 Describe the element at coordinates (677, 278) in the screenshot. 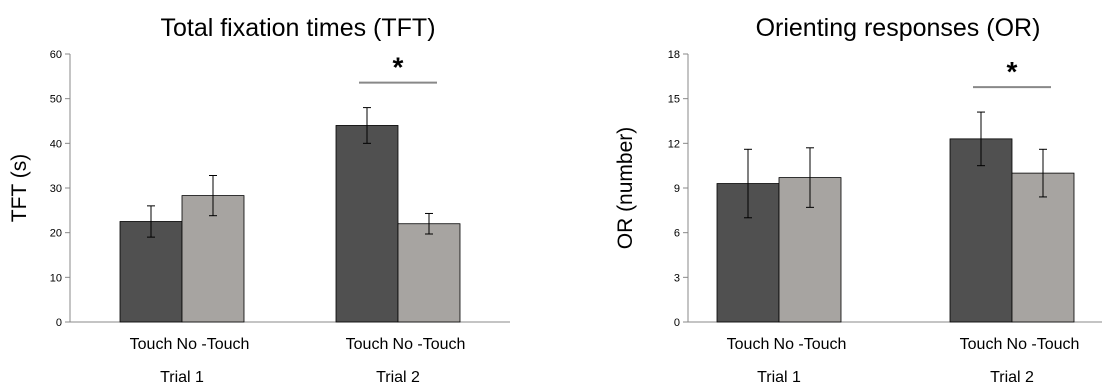

I see `y-tick-label: 3` at that location.